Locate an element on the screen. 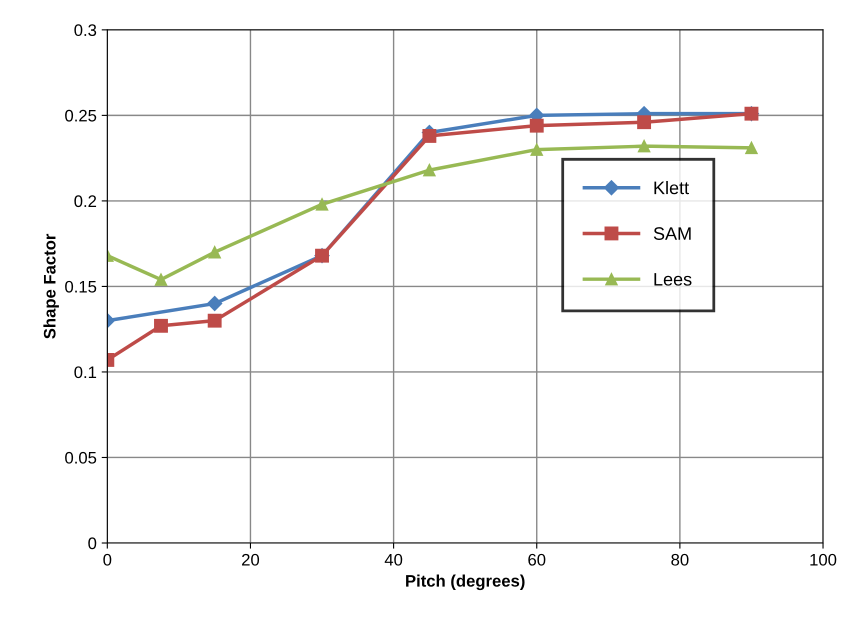 This screenshot has width=845, height=622. x-tick-label: 60 is located at coordinates (537, 560).